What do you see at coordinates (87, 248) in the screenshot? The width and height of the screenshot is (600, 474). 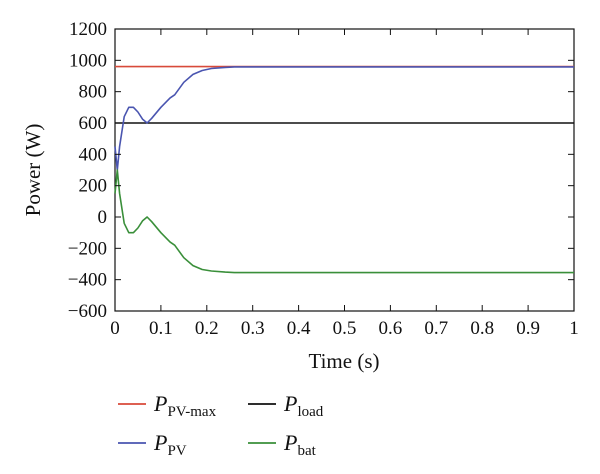 I see `y-tick-label: −200` at bounding box center [87, 248].